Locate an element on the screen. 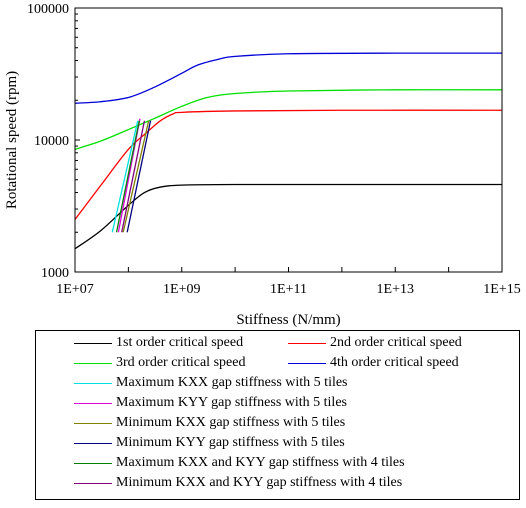 The image size is (526, 508). y-tick-label: 100000 is located at coordinates (48, 9).